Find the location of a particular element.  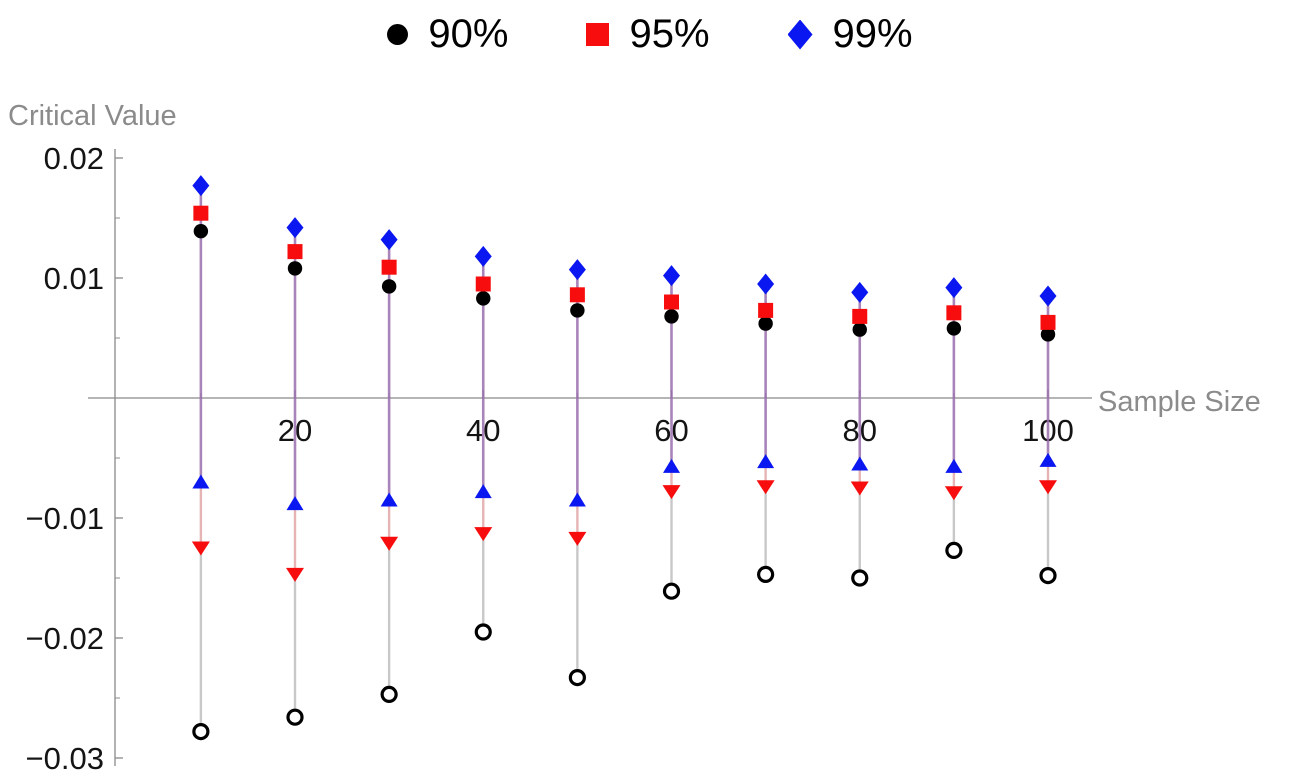

legend: 90% 95% 99% is located at coordinates (650, 34).